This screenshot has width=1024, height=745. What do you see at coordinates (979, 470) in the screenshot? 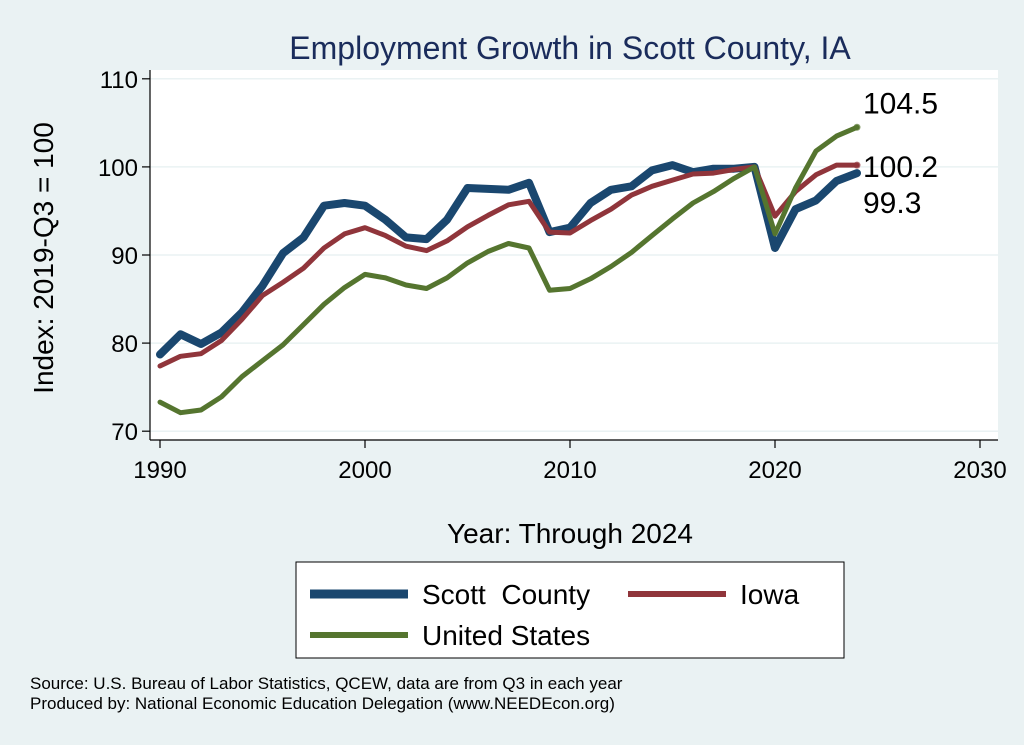
I see `x-tick-label: 2030` at bounding box center [979, 470].